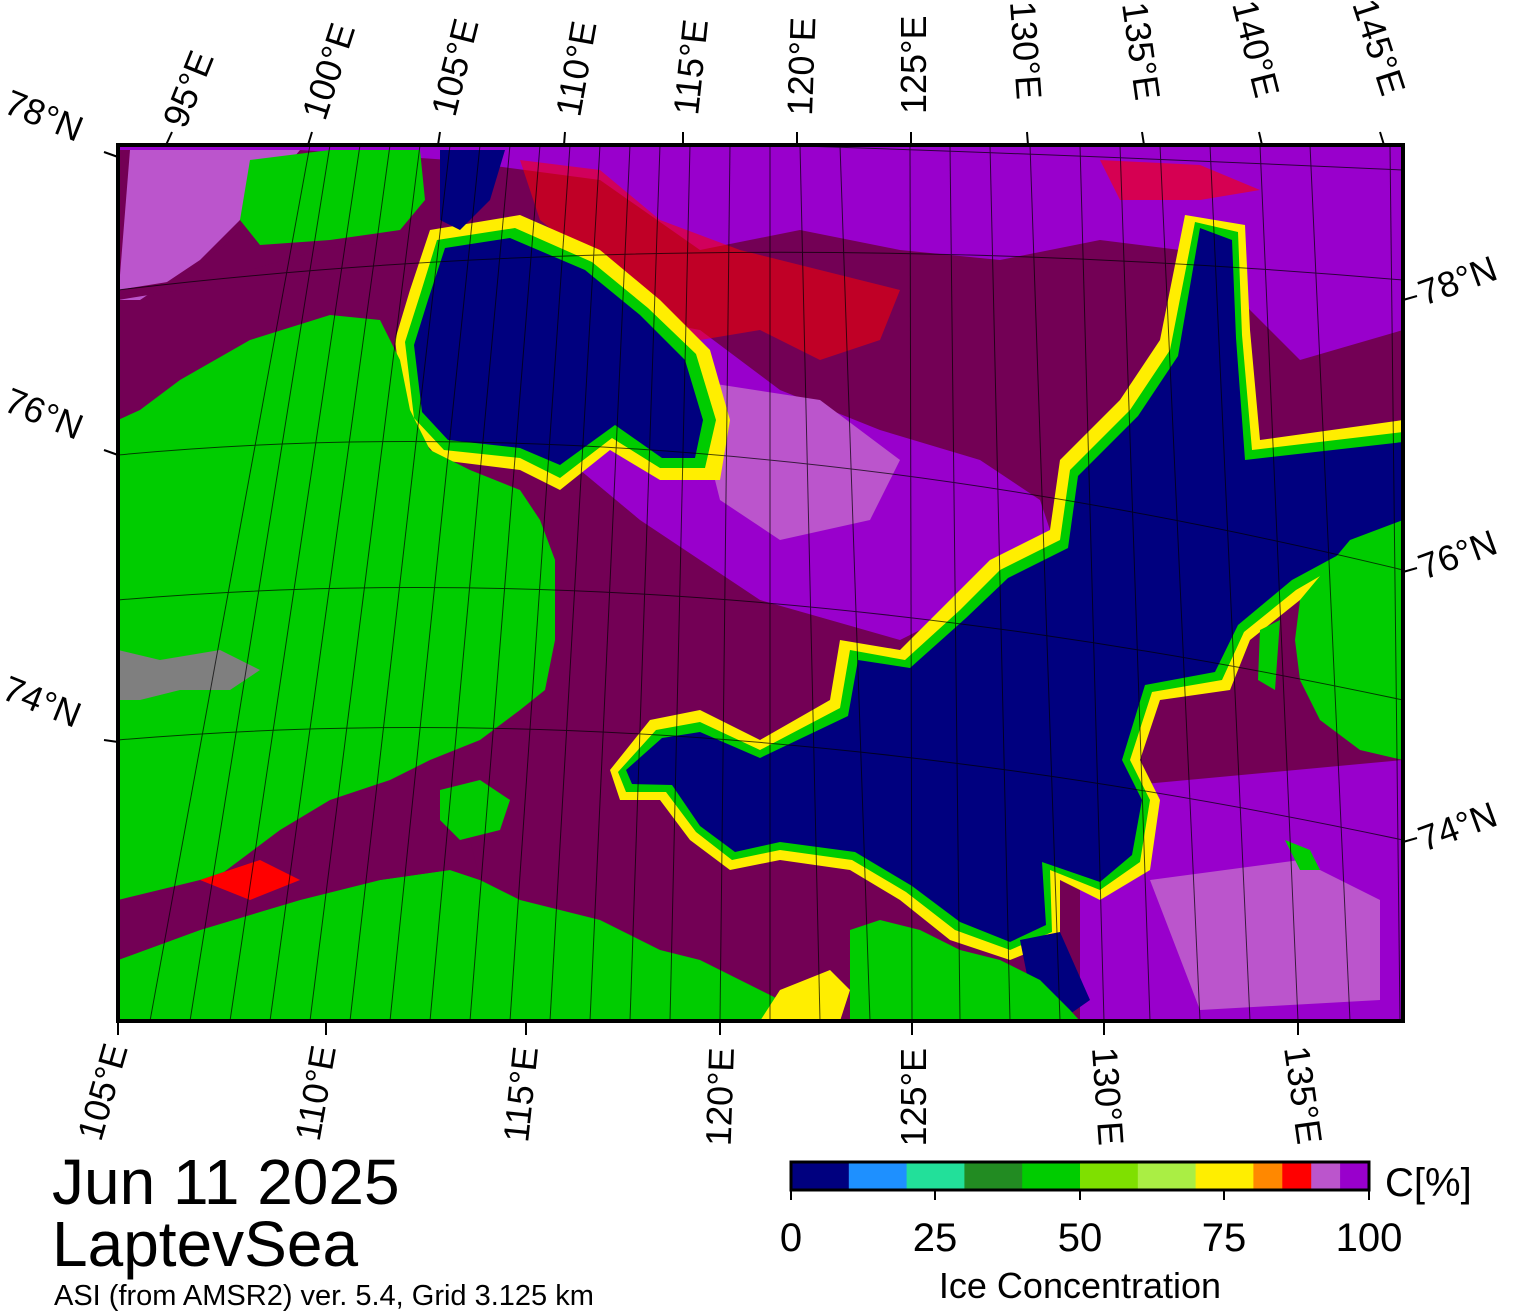 The width and height of the screenshot is (1525, 1314). I want to click on right-lat-label: 76°N, so click(1458, 554).